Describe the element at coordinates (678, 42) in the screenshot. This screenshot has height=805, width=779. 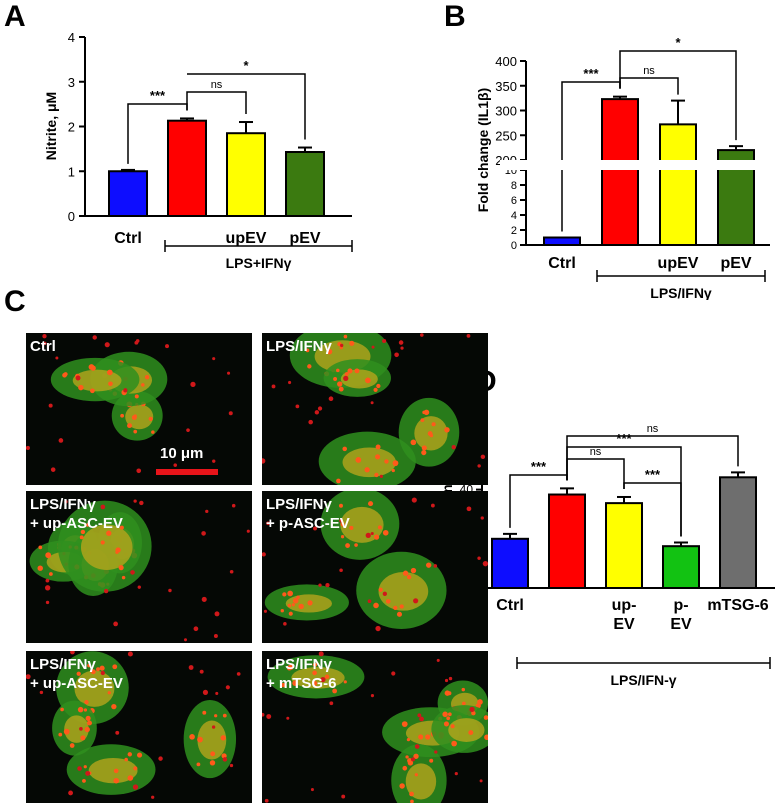
I see `significance-label: *` at that location.